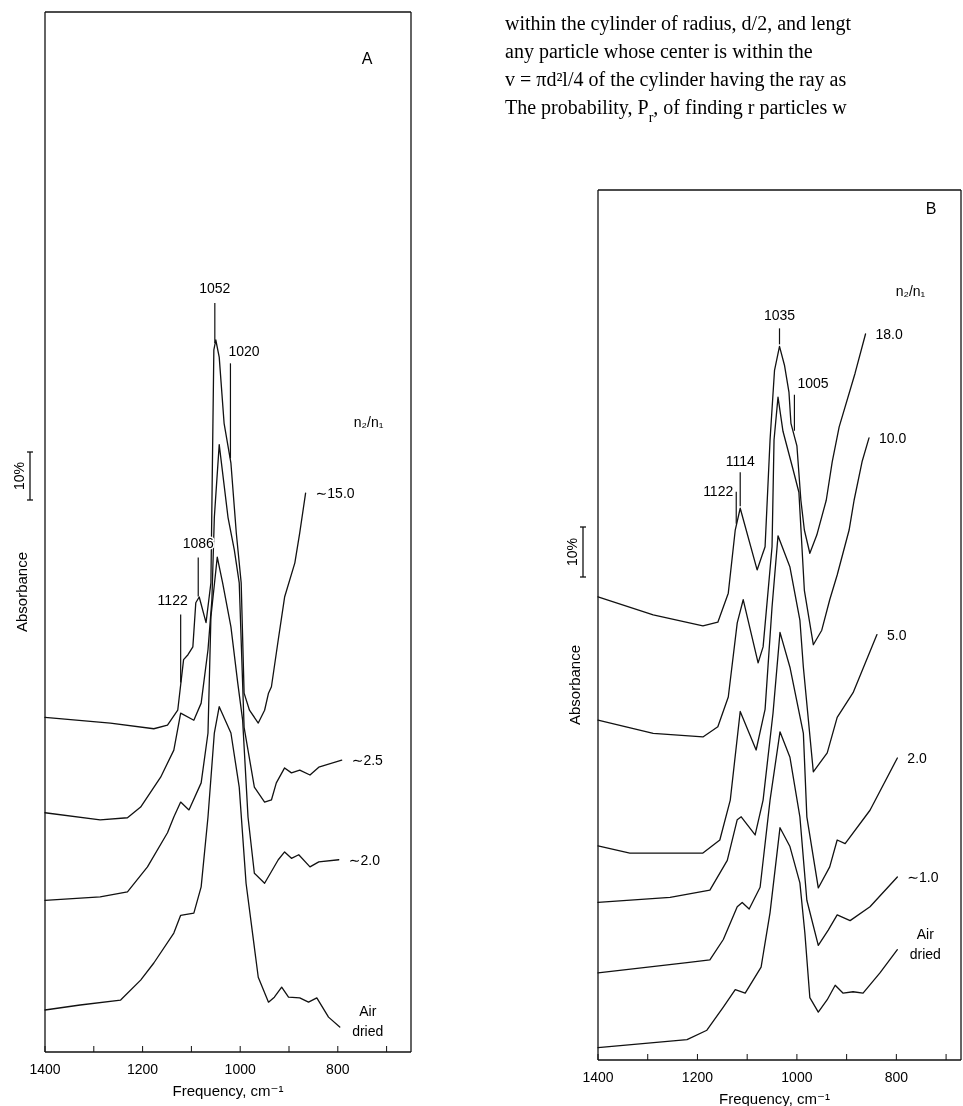 This screenshot has width=963, height=1106. Describe the element at coordinates (813, 382) in the screenshot. I see `annotation: 1005` at that location.